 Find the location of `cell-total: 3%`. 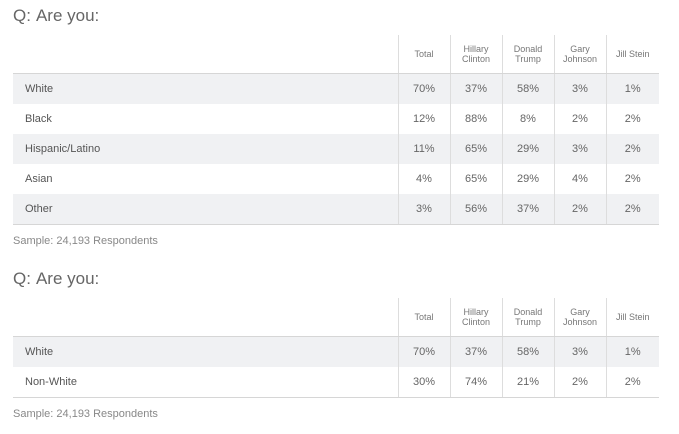

cell-total: 3% is located at coordinates (423, 209).